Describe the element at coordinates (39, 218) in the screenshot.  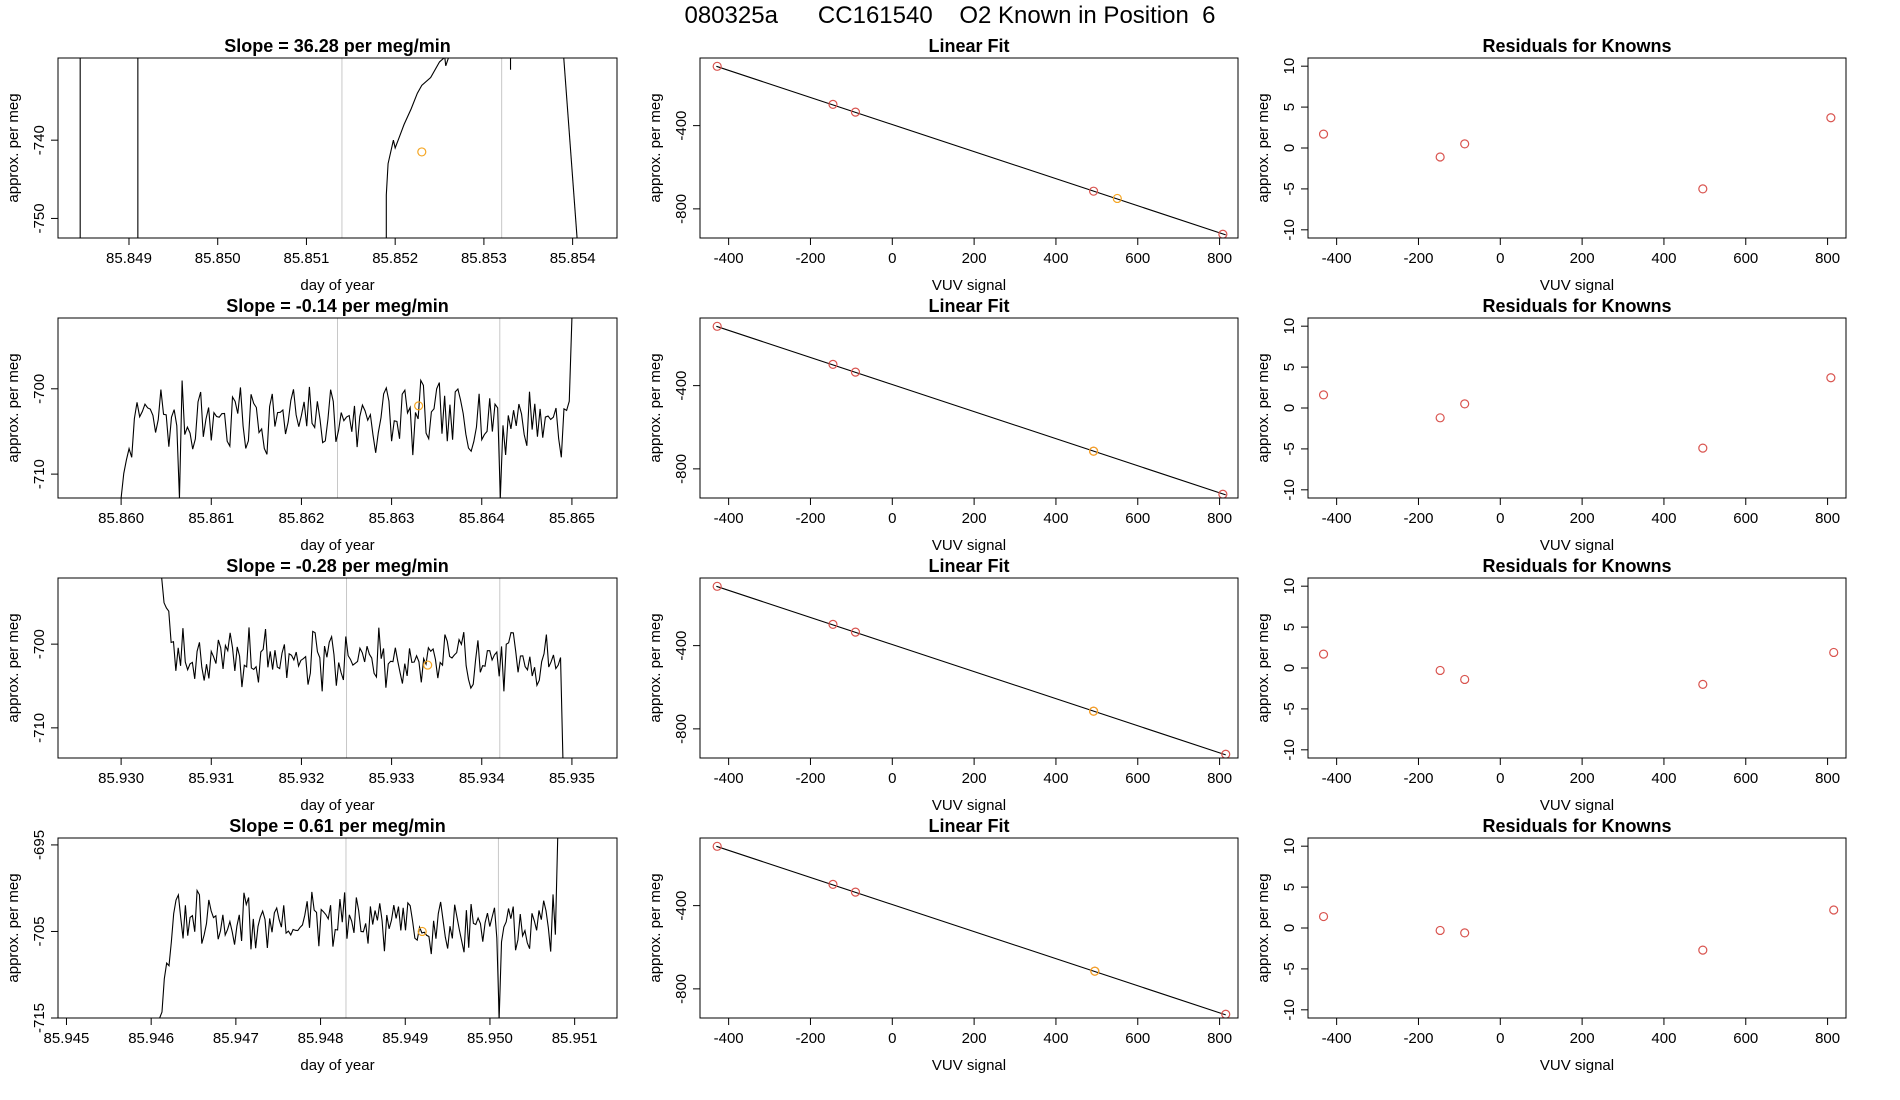
I see `y-tick-label: -750` at that location.